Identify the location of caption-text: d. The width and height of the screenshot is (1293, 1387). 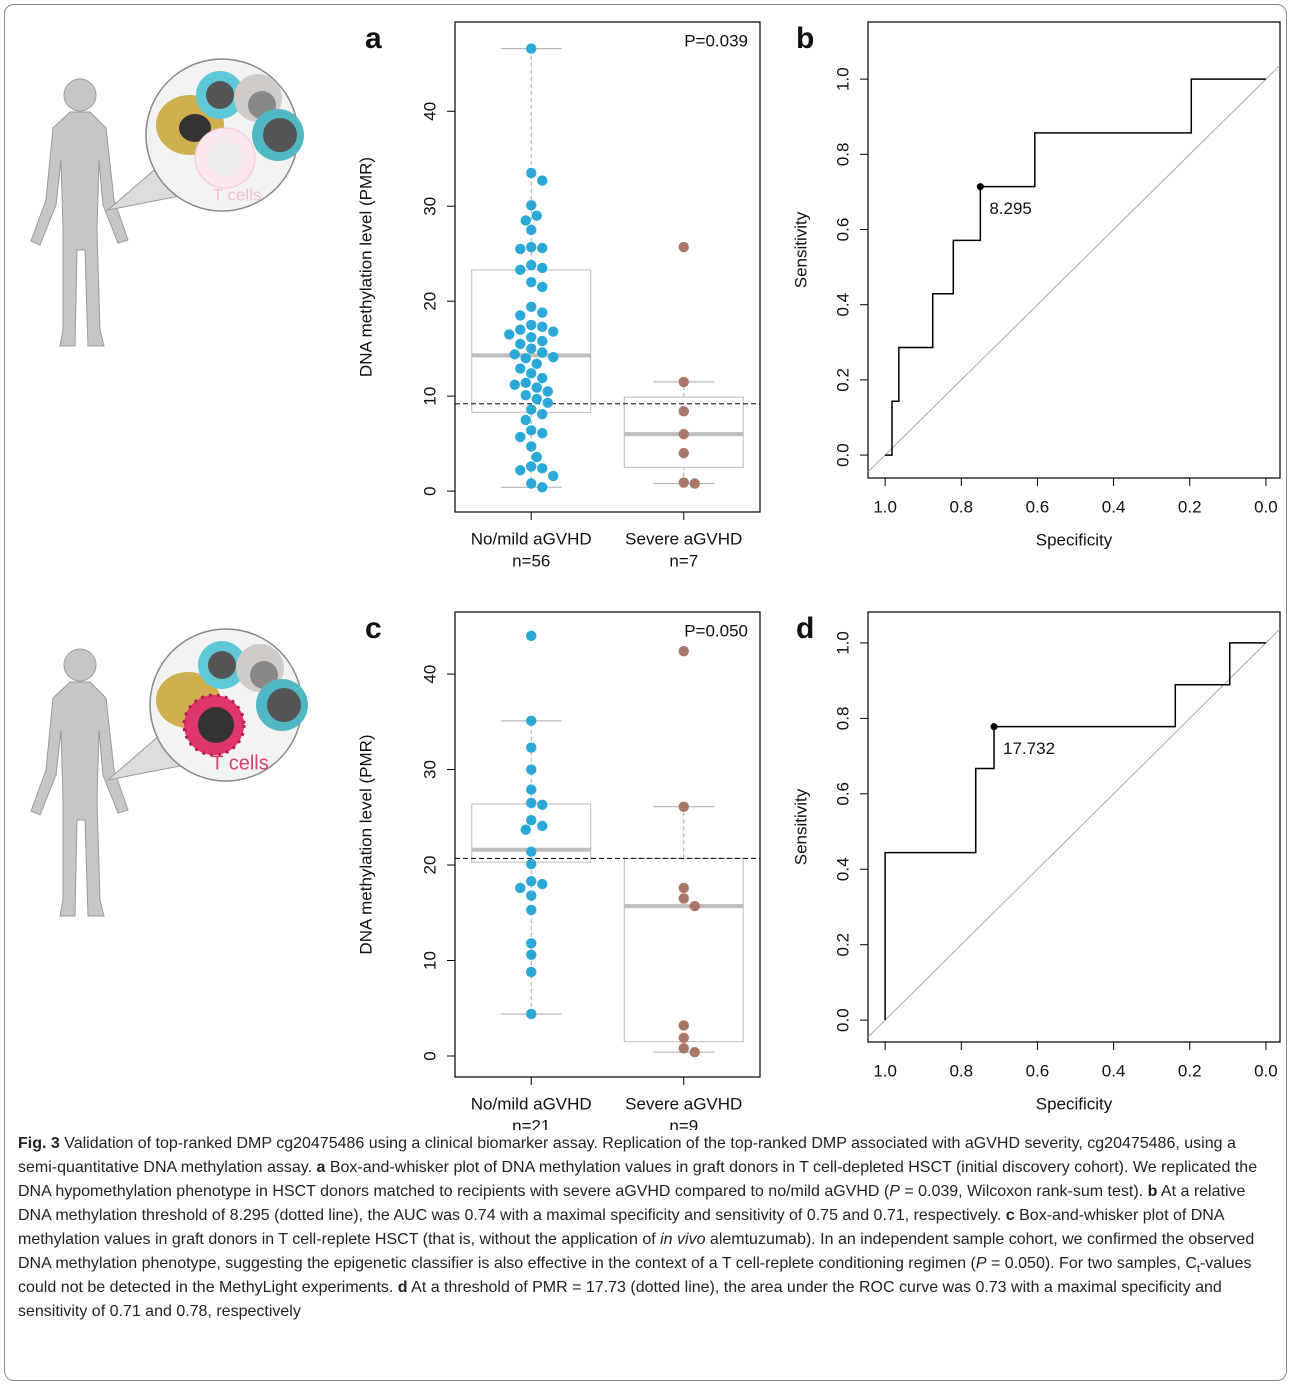
(402, 1287).